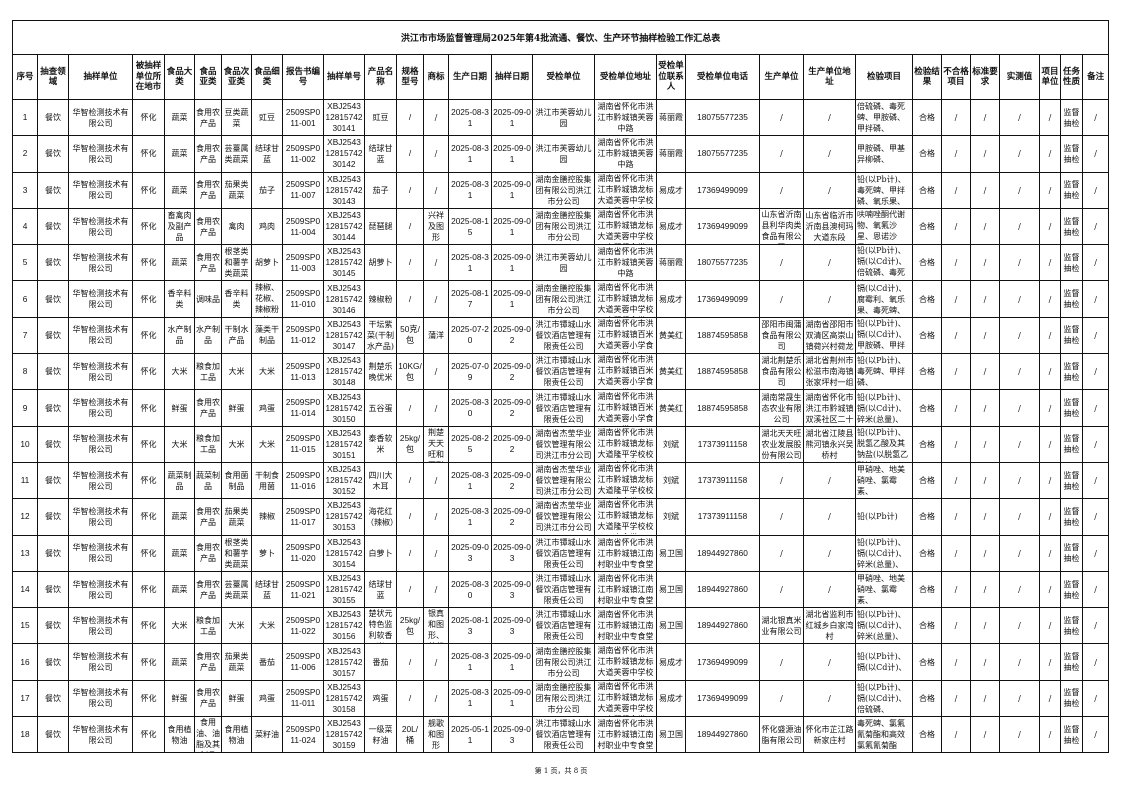  I want to click on food-type-value: 辣椒、花椒、辣椒粉等, so click(267, 299).